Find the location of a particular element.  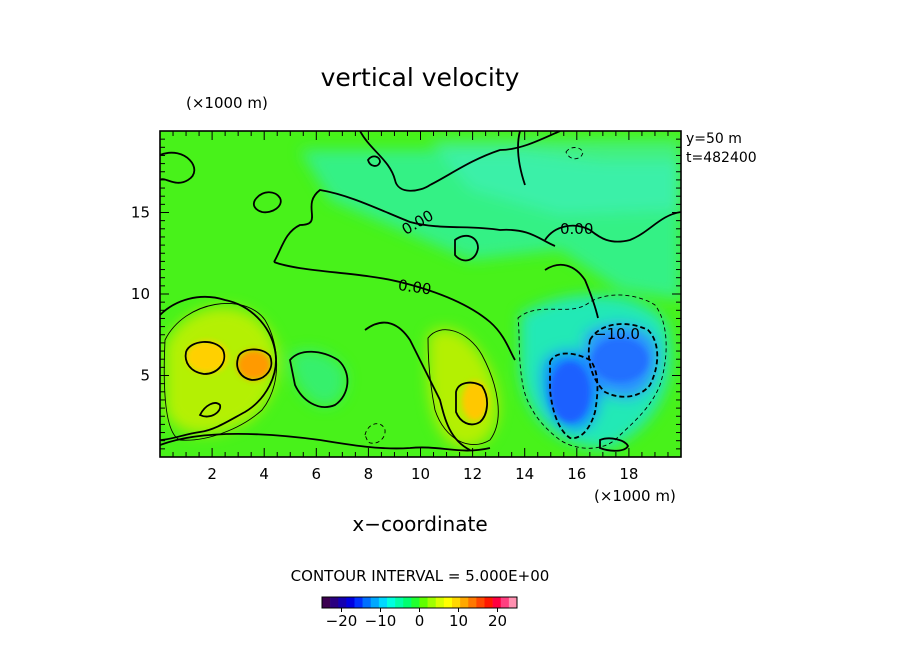

colorbar: −20 −10 0 10 20 is located at coordinates (419, 613).